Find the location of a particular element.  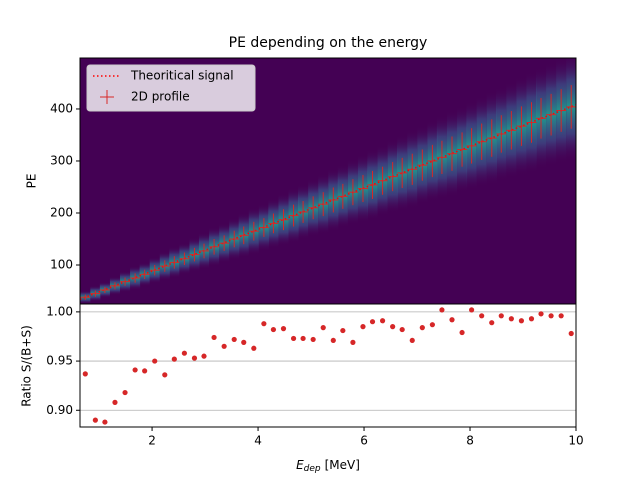

legend-label: Theoritical signal is located at coordinates (182, 76).